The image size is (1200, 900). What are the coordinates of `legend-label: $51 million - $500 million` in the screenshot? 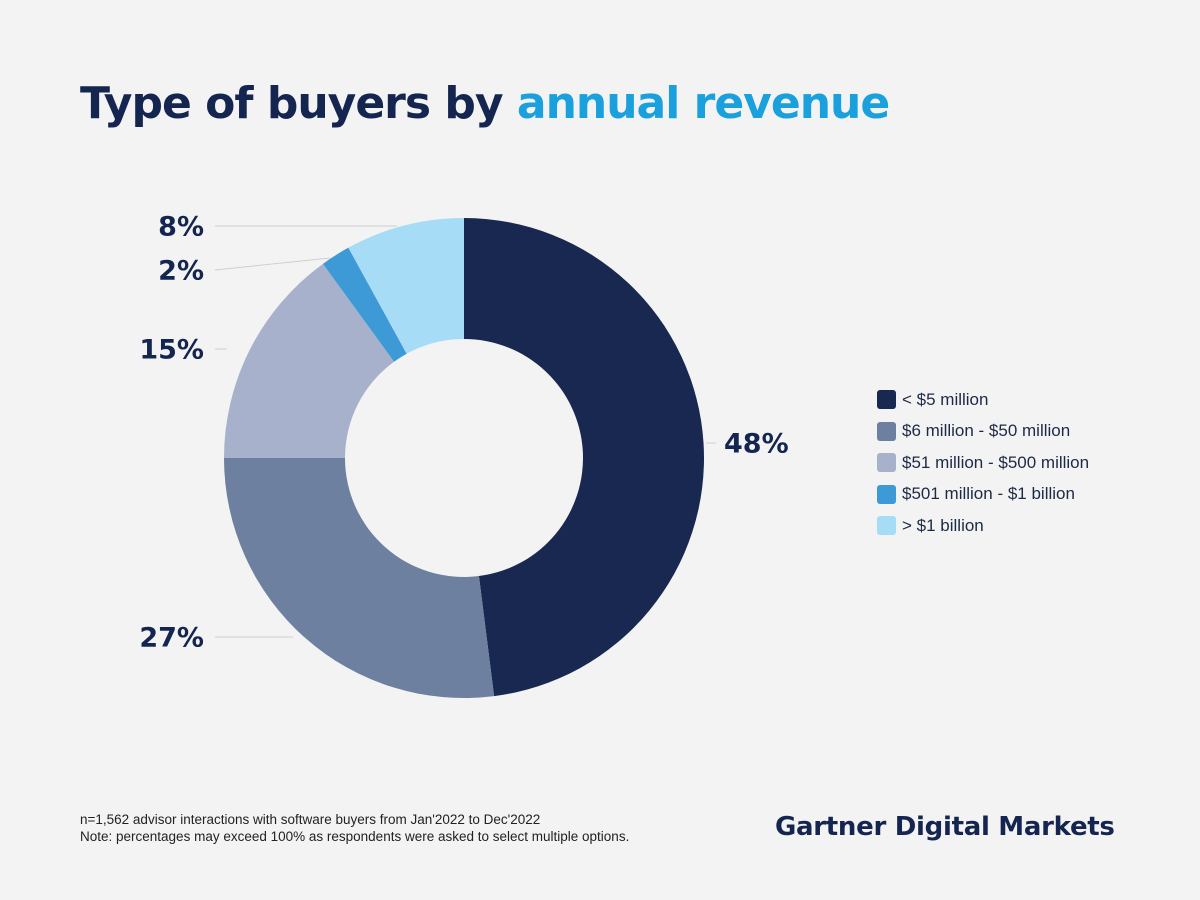 It's located at (996, 462).